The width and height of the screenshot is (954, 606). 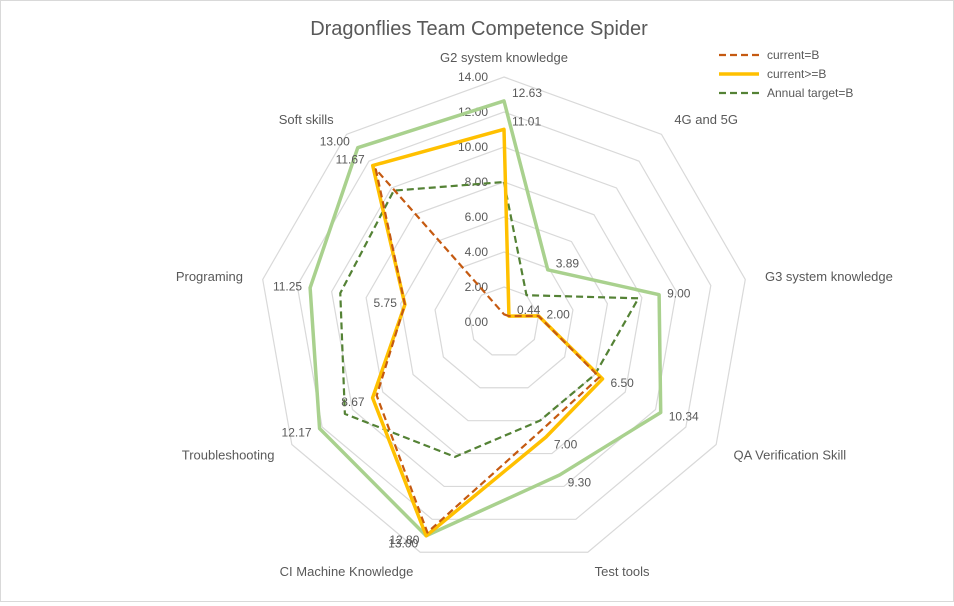 I want to click on series-line-current-b, so click(x=487, y=351).